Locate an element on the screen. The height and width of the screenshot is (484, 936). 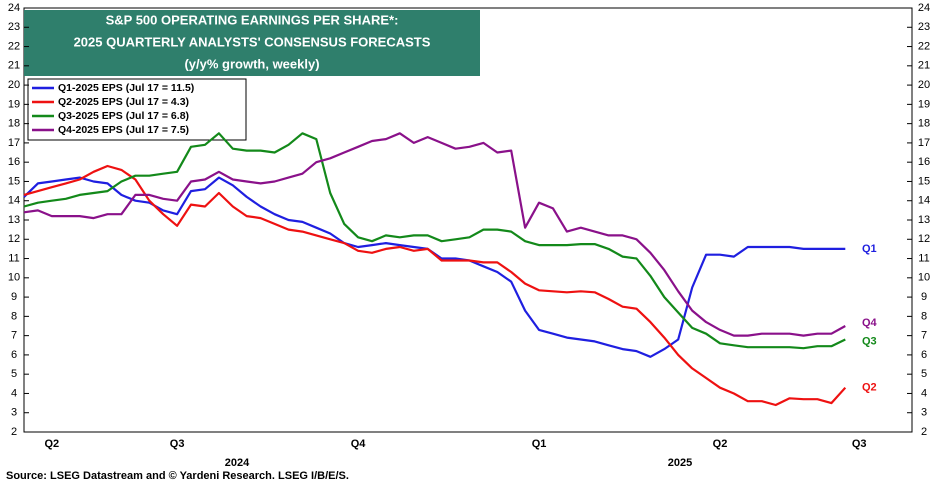
series-end-label: Q2 is located at coordinates (869, 388).